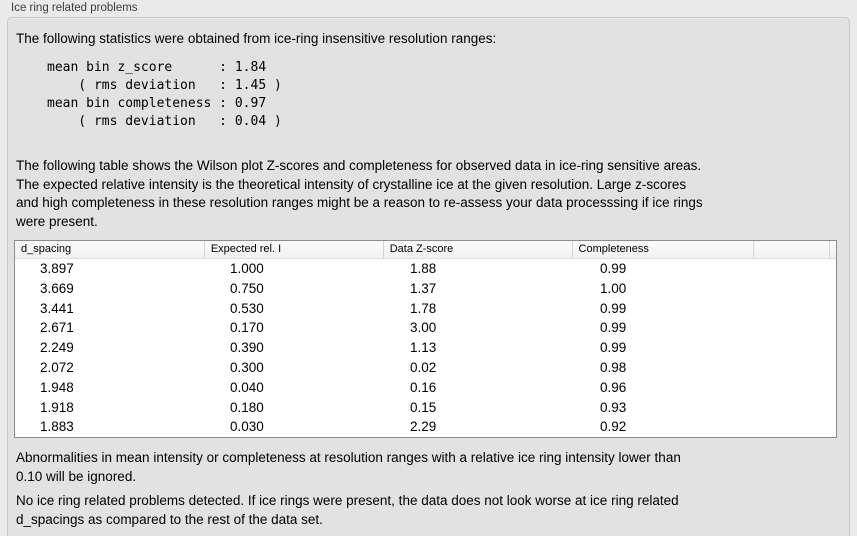  What do you see at coordinates (57, 308) in the screenshot?
I see `table-cell: 3.441` at bounding box center [57, 308].